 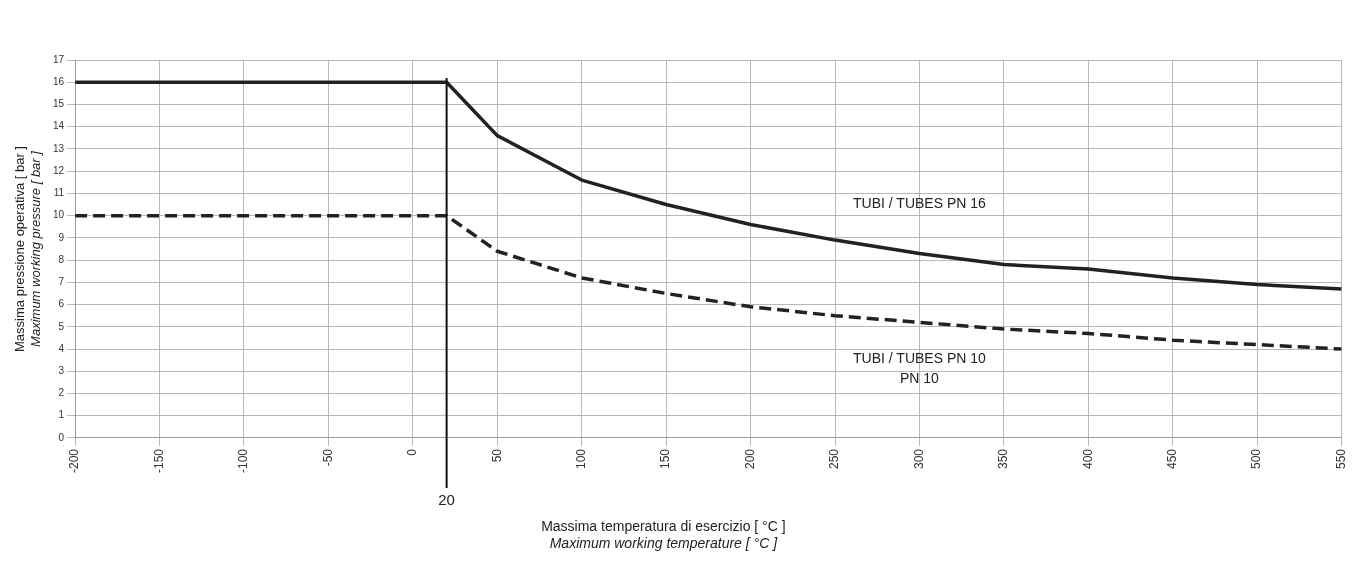 What do you see at coordinates (61, 259) in the screenshot?
I see `y-tick-label: 8` at bounding box center [61, 259].